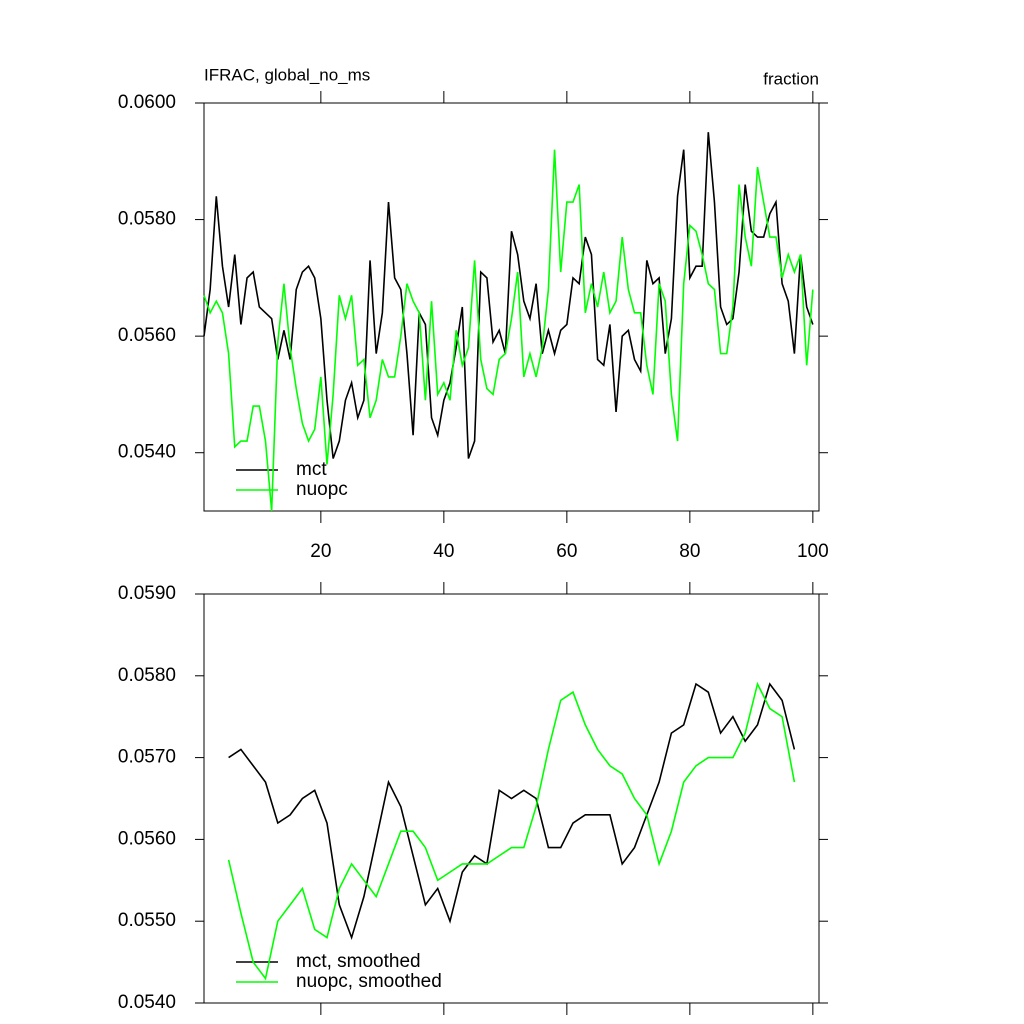 This screenshot has width=1024, height=1024. What do you see at coordinates (358, 961) in the screenshot?
I see `legend-label: mct, smoothed` at bounding box center [358, 961].